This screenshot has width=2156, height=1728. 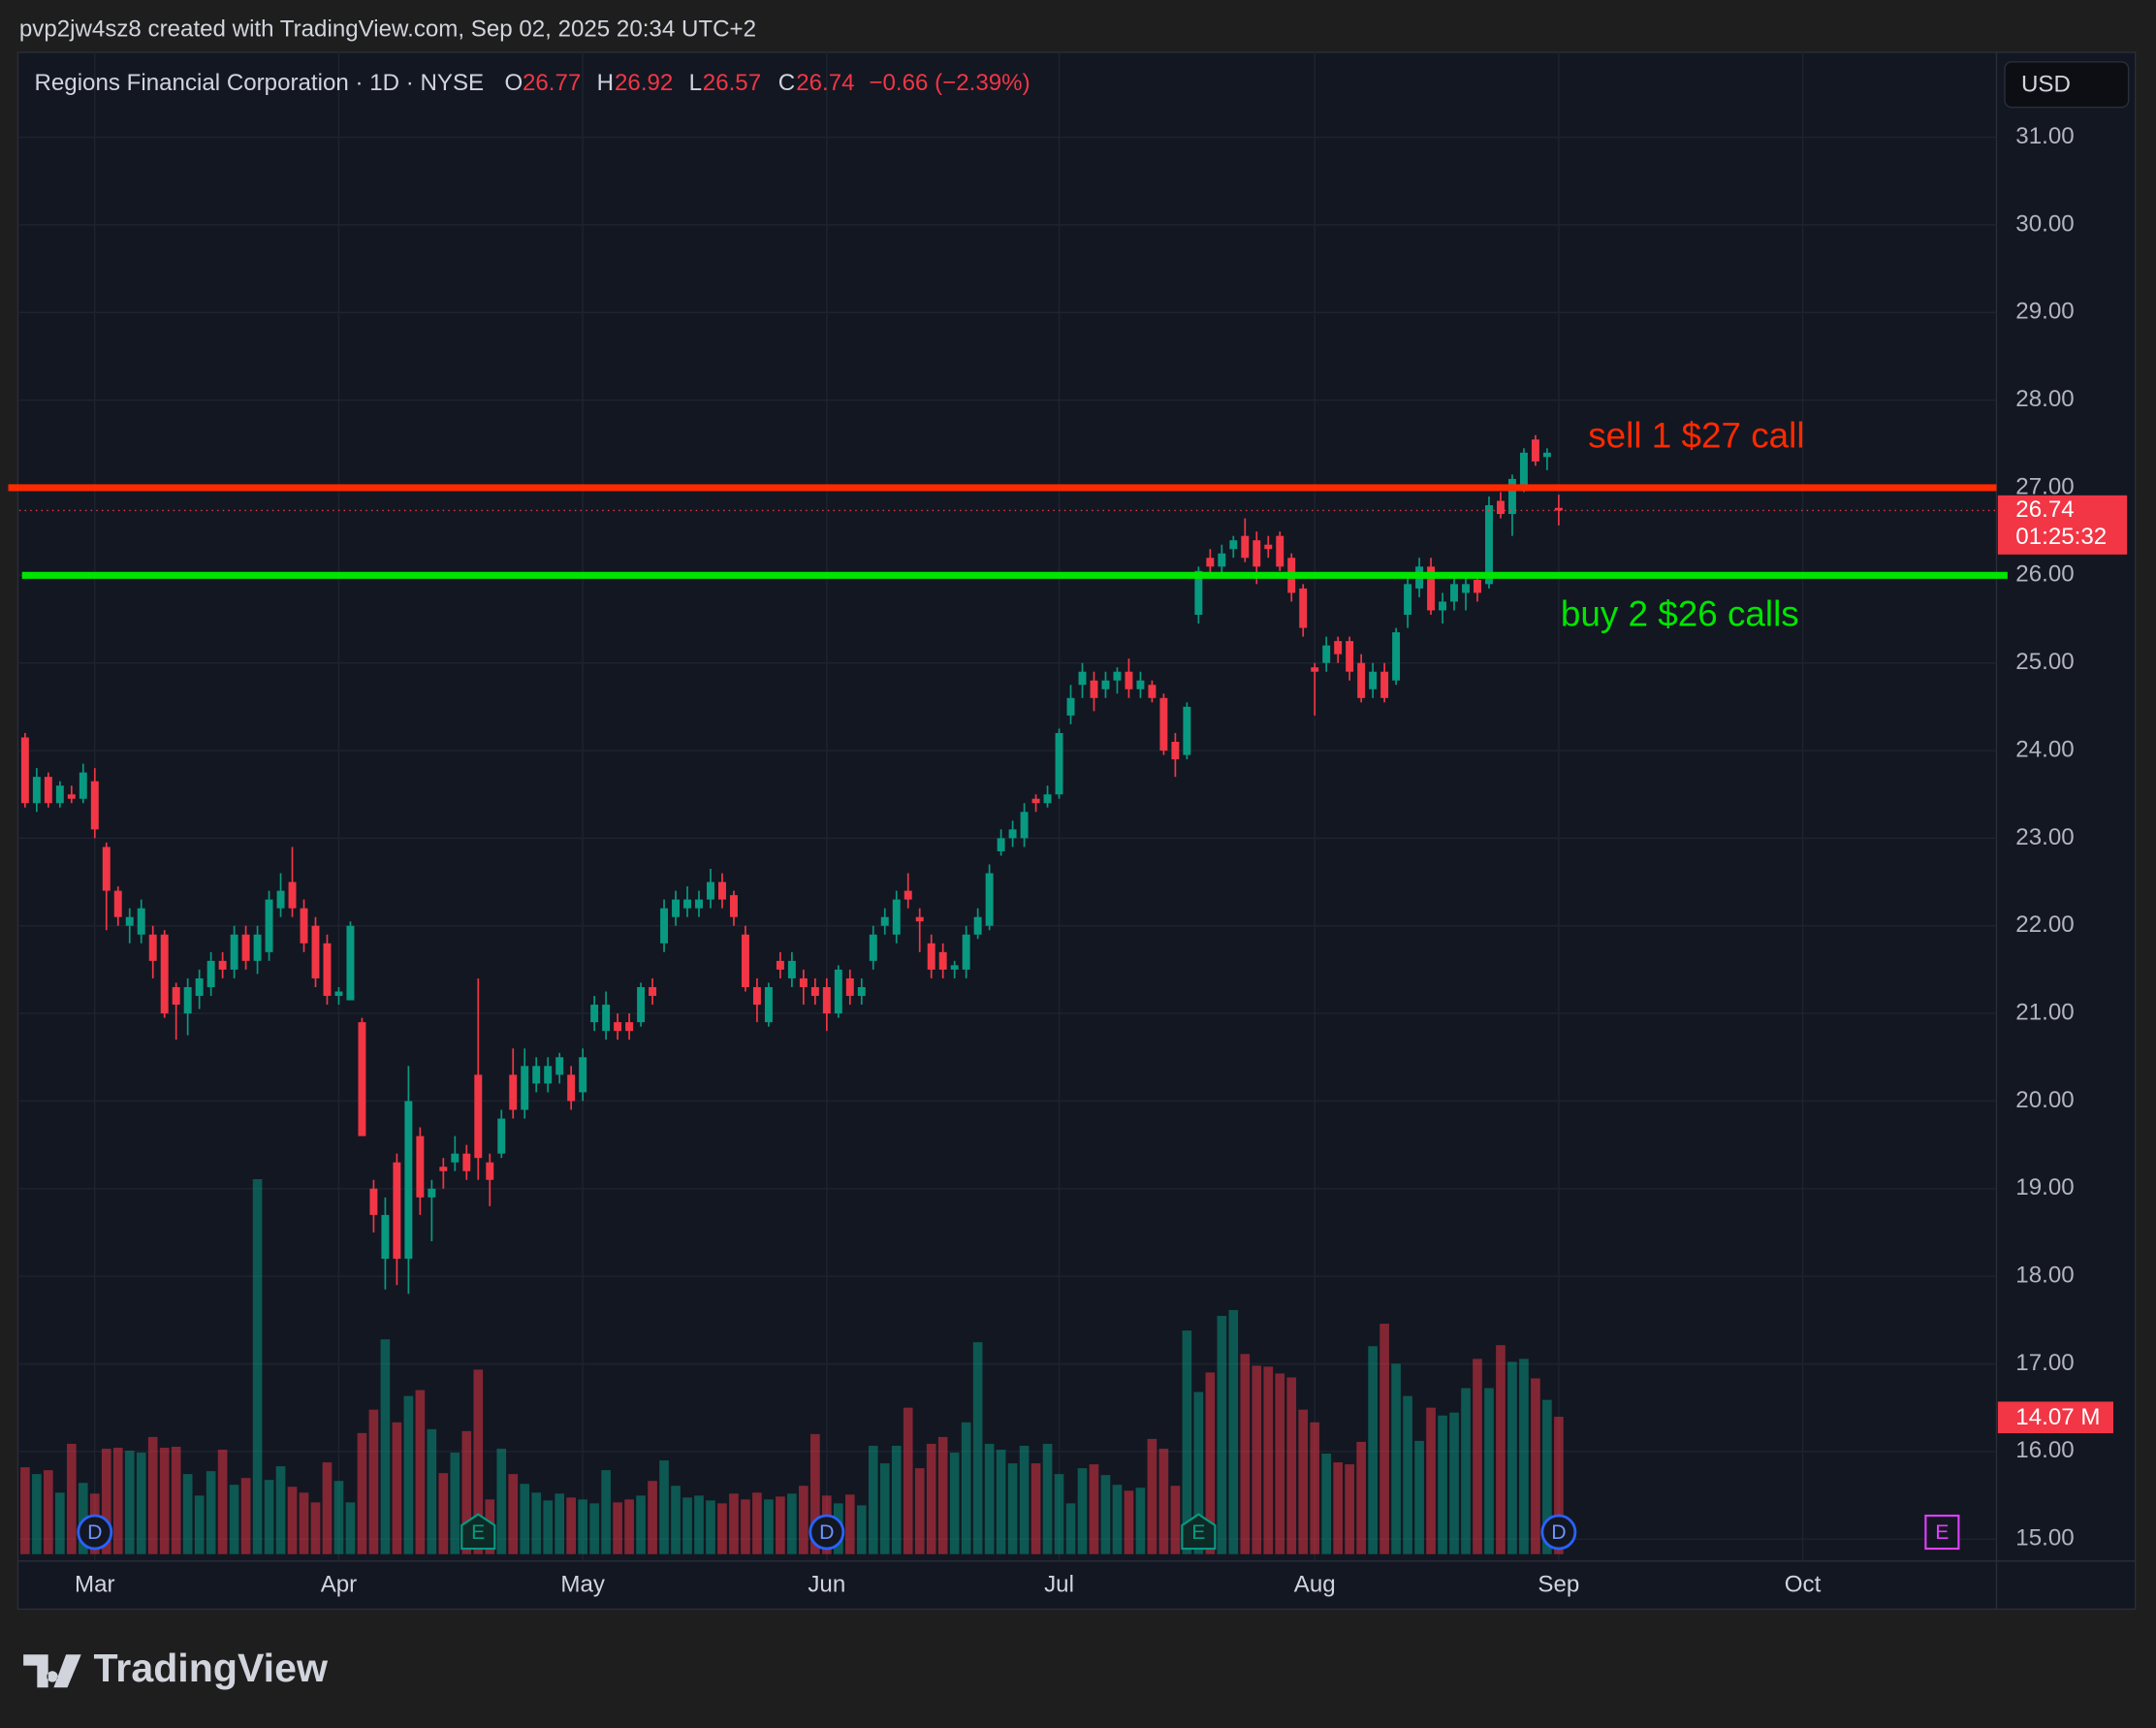 What do you see at coordinates (2044, 1538) in the screenshot?
I see `y-tick-label: 15.00` at bounding box center [2044, 1538].